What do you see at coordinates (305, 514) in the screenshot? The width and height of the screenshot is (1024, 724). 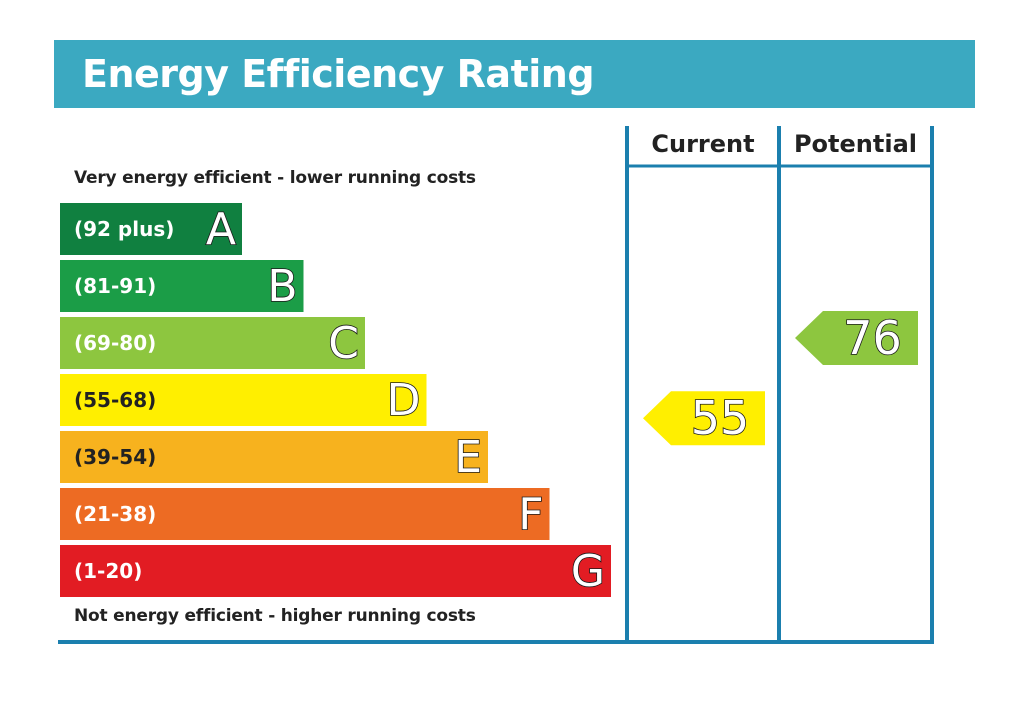 I see `band-bar-f` at bounding box center [305, 514].